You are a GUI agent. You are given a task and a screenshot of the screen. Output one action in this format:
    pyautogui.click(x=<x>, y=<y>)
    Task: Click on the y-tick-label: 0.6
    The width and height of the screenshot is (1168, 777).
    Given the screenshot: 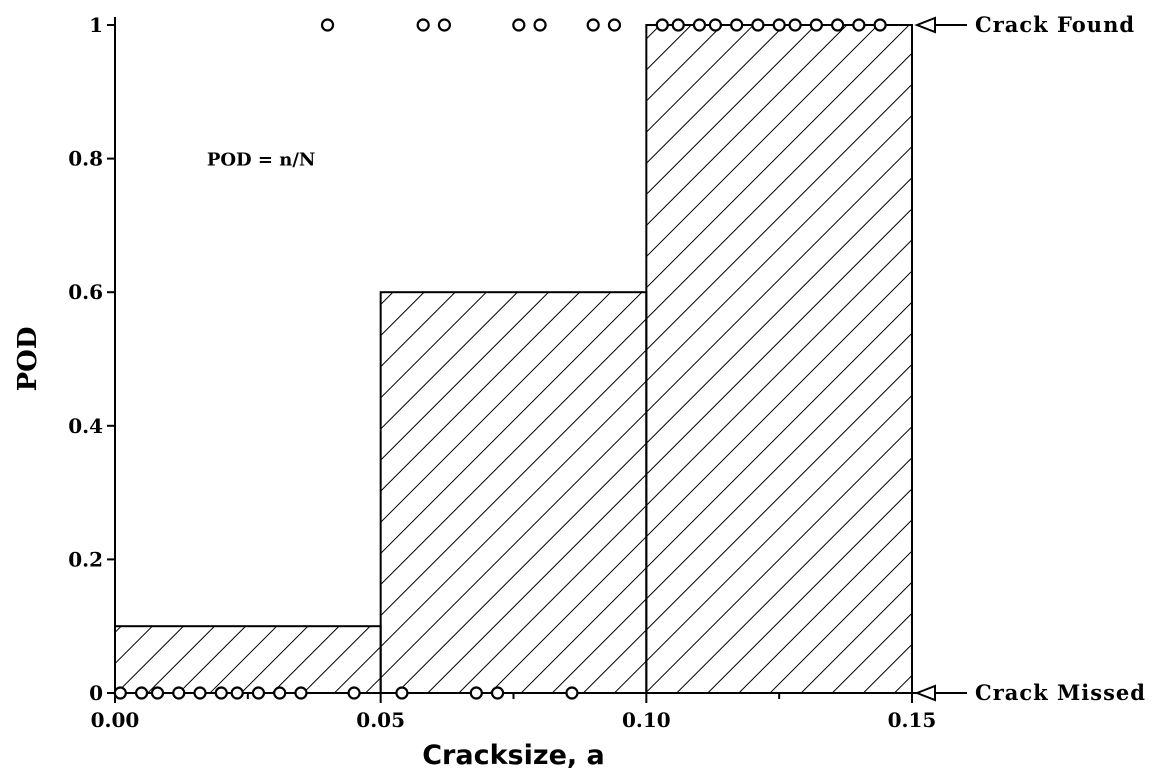 What is the action you would take?
    pyautogui.click(x=85, y=292)
    